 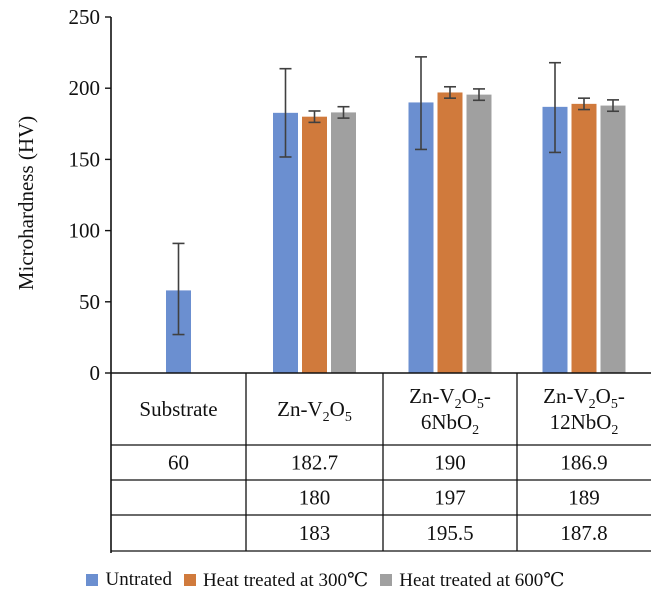 I want to click on category-label-part-3-1-1: 2, so click(x=614, y=430).